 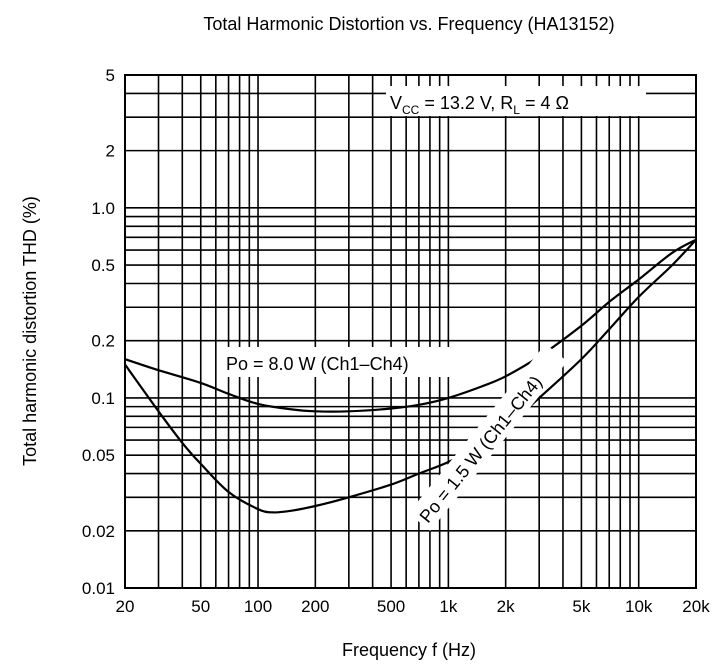 I want to click on y-tick-labels: 0.01 0.02 0.05 0.1 0.2 0.5 1.0 2 5, so click(x=98, y=332).